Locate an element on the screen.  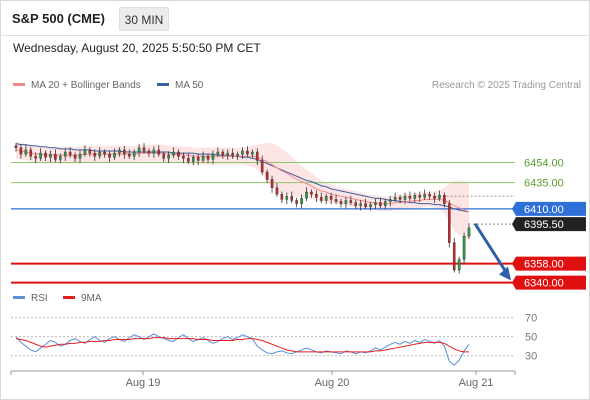
rsi-tick-label: 70 is located at coordinates (531, 319).